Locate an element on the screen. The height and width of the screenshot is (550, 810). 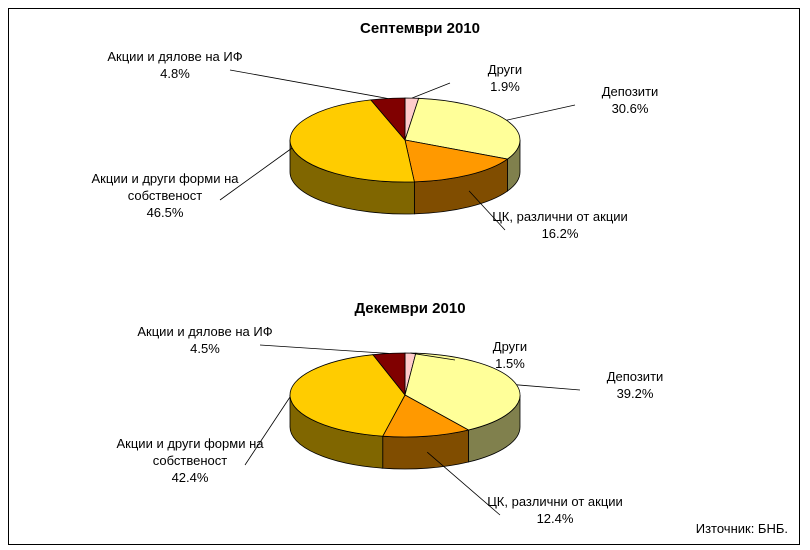
value-label: 1.5% is located at coordinates (510, 363).